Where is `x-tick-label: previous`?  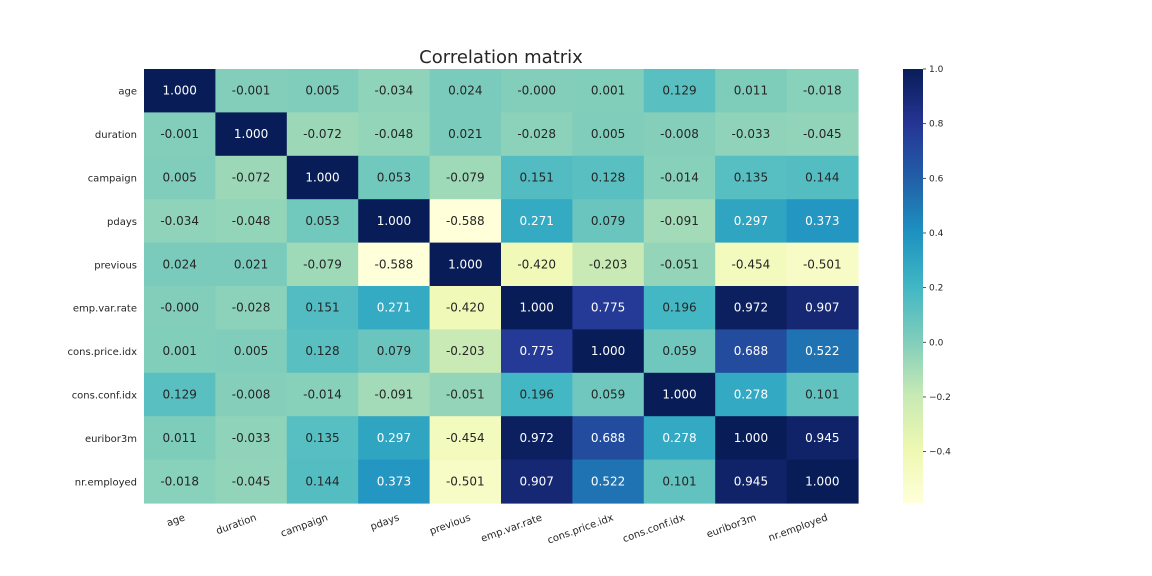
x-tick-label: previous is located at coordinates (450, 524).